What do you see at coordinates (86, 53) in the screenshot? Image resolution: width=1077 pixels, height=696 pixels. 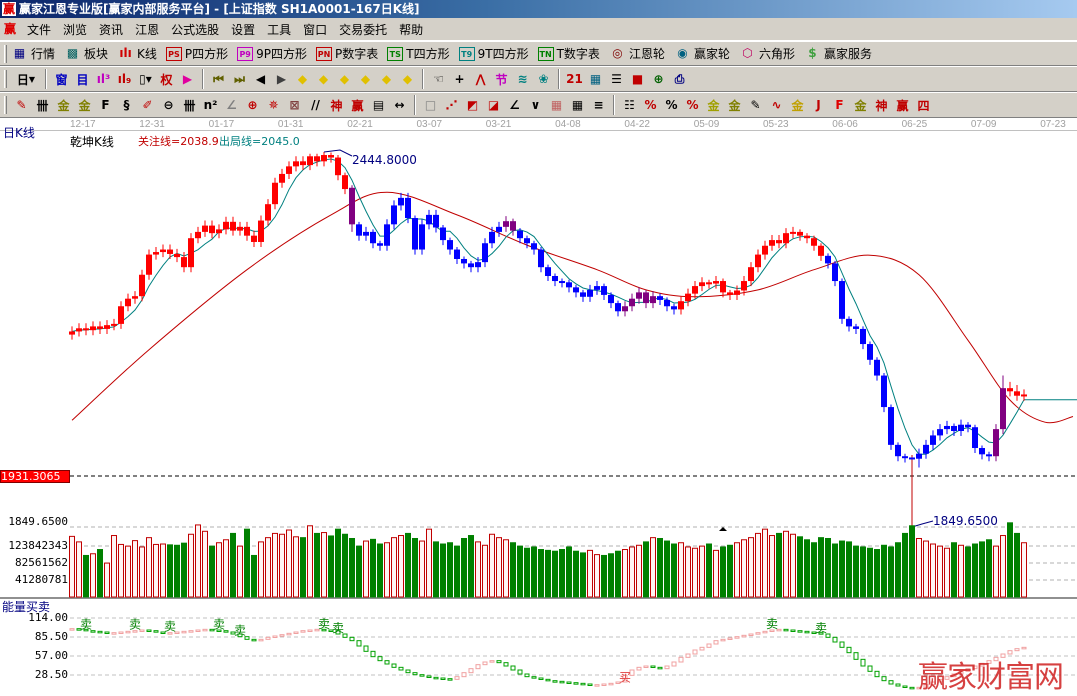 I see `toolbar-button-sector: ▩ 板块` at bounding box center [86, 53].